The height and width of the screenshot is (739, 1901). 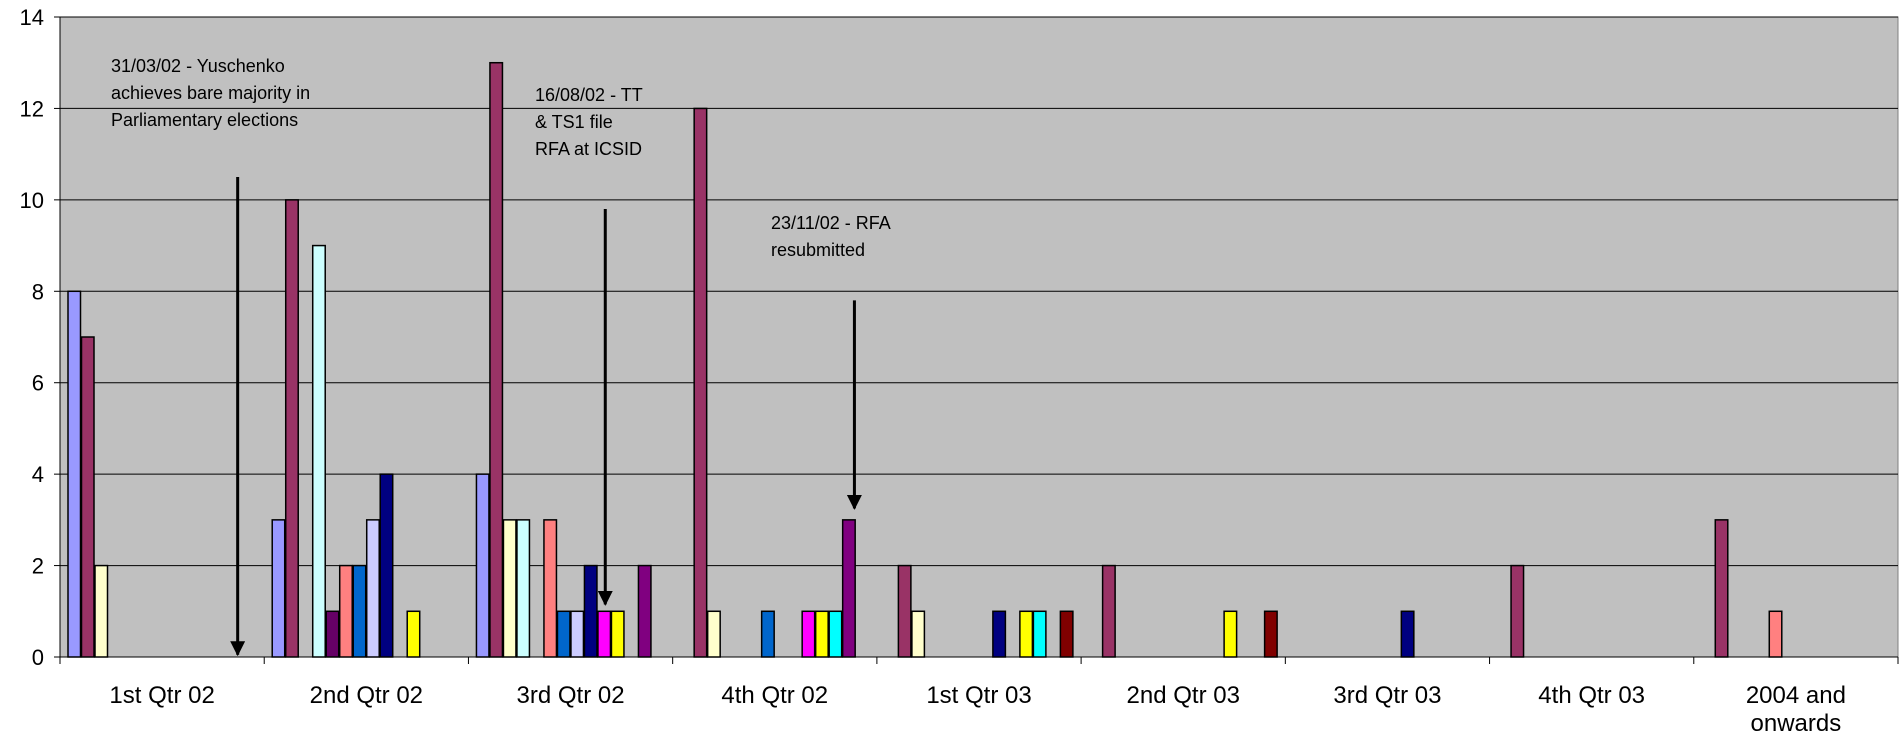 What do you see at coordinates (38, 657) in the screenshot?
I see `y-tick-label: 0` at bounding box center [38, 657].